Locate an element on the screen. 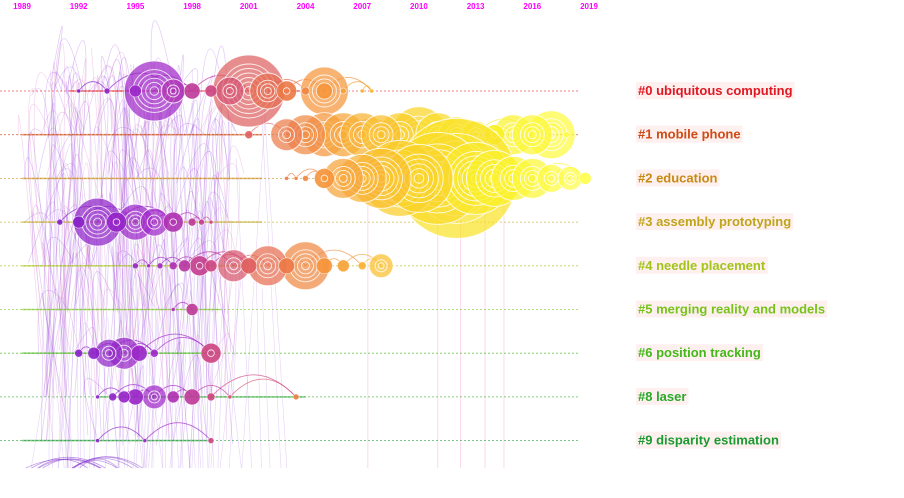  year-tick-label: 1992 is located at coordinates (79, 6).